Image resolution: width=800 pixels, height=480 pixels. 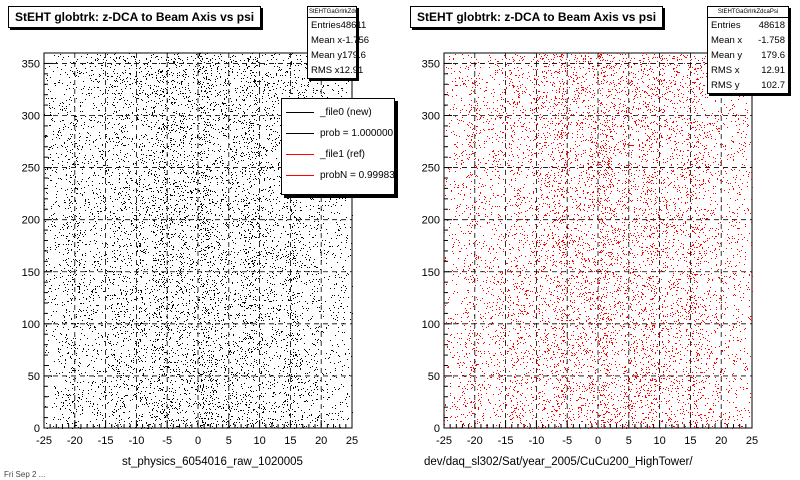 I want to click on right-plot-title-text: StEHT globtrk: z-DCA to Beam Axis vs psi, so click(x=537, y=17).